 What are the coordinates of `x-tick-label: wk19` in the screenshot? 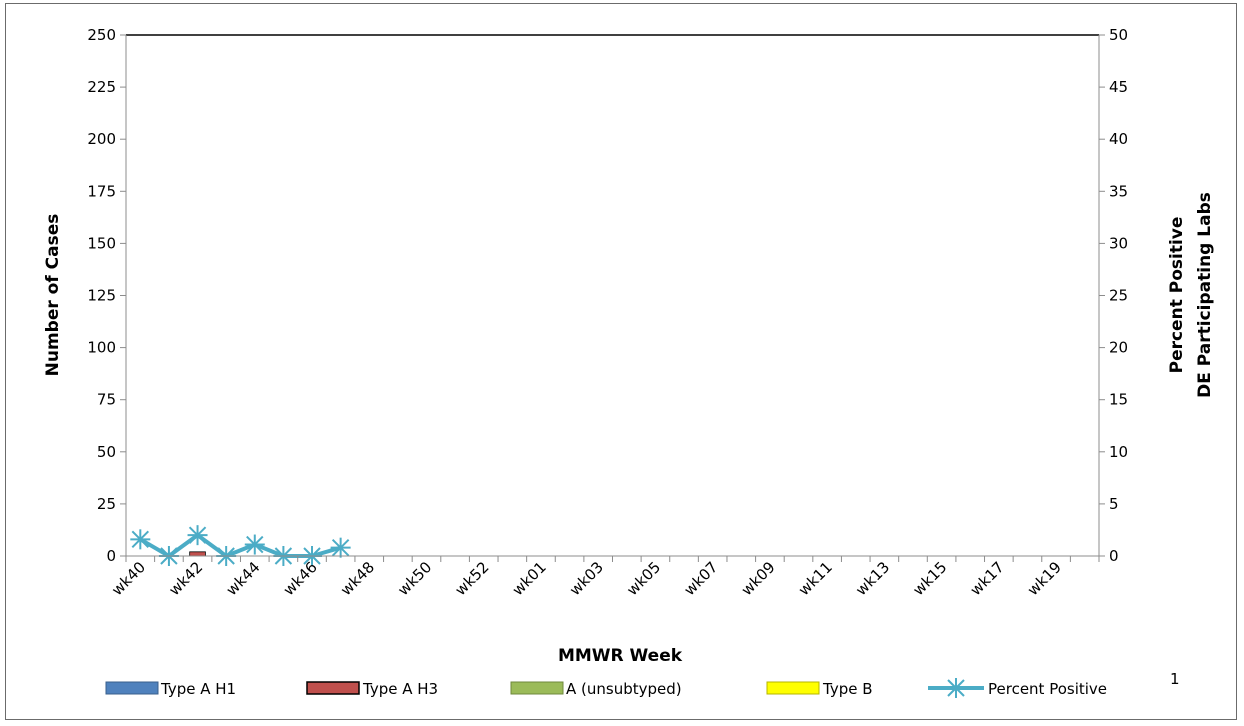 It's located at (1044, 578).